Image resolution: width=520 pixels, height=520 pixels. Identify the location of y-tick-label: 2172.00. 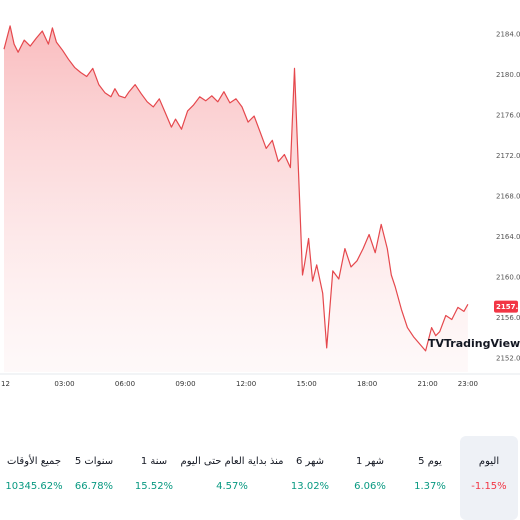
(508, 156).